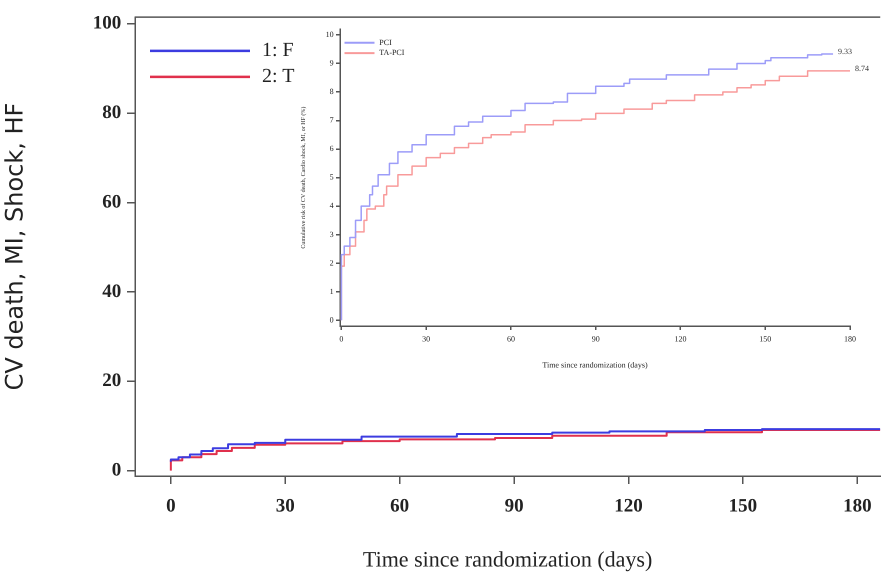 This screenshot has height=578, width=883. What do you see at coordinates (332, 205) in the screenshot?
I see `y-tick-label: 4` at bounding box center [332, 205].